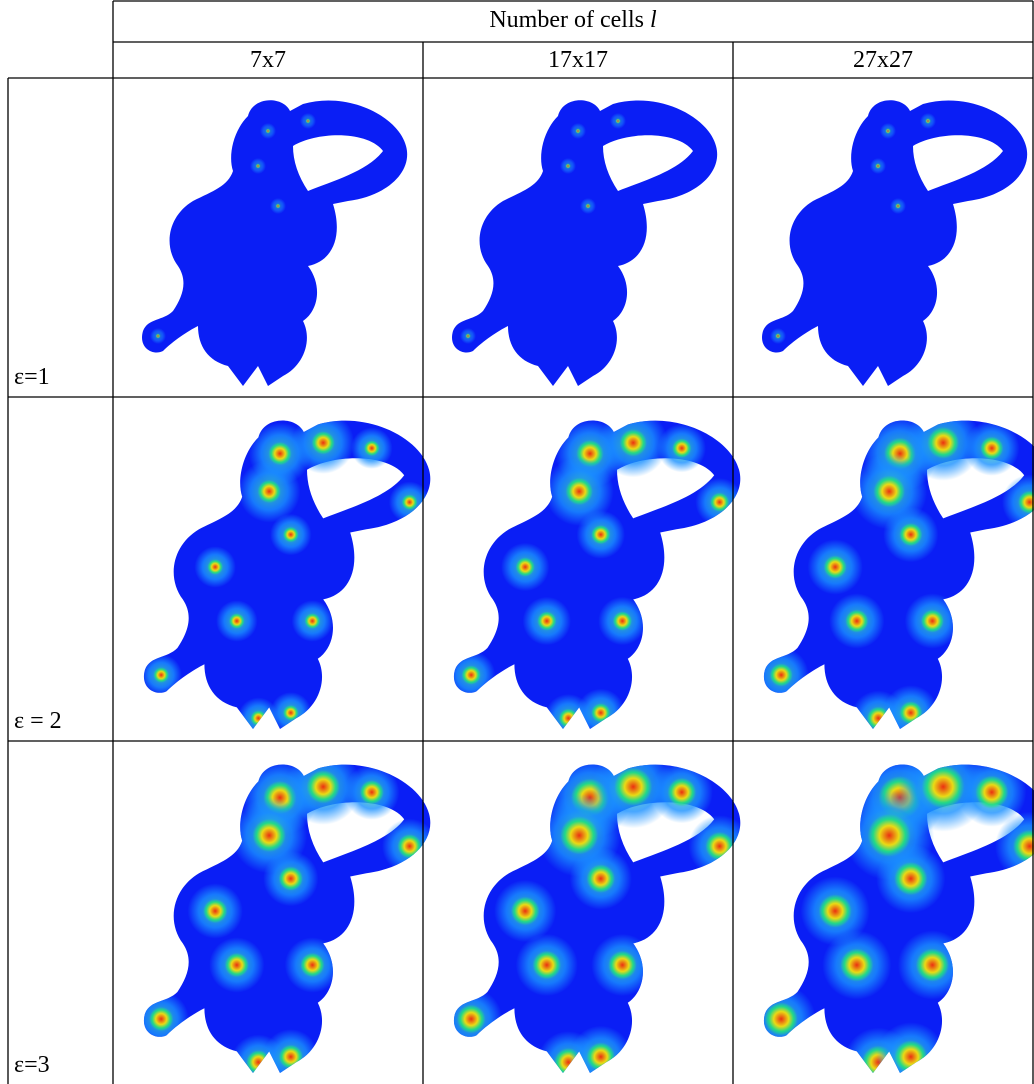 Image resolution: width=1034 pixels, height=1084 pixels. I want to click on header-title: Number of cells l, so click(573, 20).